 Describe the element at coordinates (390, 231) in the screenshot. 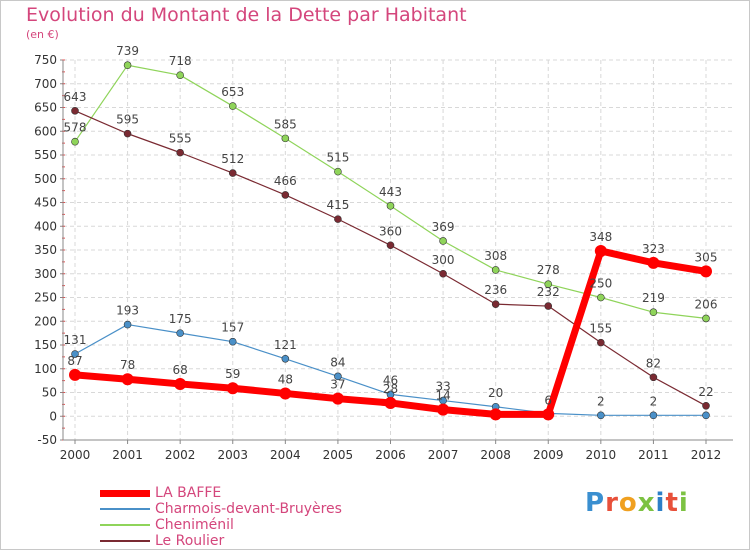

I see `data-label: 360` at that location.